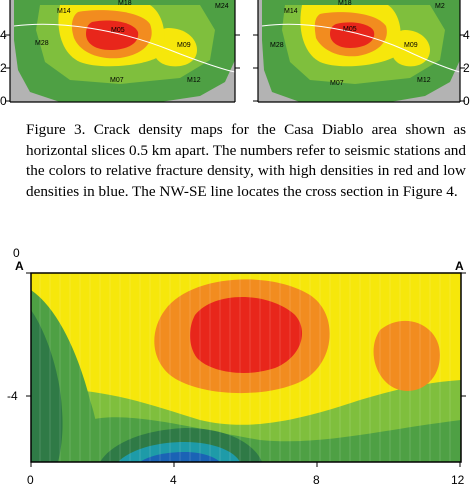  I want to click on right-map-panel: 4 2 0 M14 M18 M05 M28 M09 M07 M12 M2, so click(357, 56).